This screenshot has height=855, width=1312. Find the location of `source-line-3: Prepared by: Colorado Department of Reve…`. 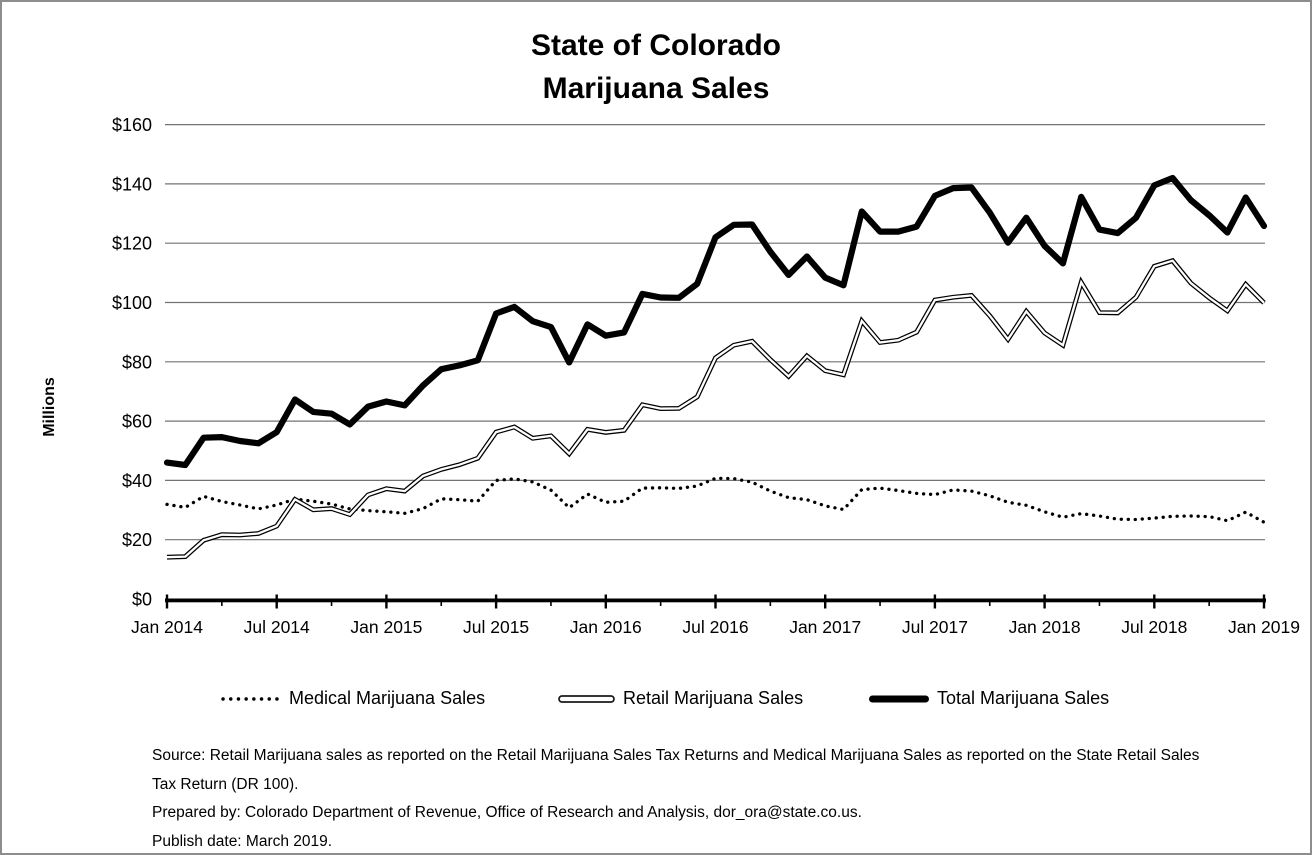

source-line-3: Prepared by: Colorado Department of Reve… is located at coordinates (507, 812).